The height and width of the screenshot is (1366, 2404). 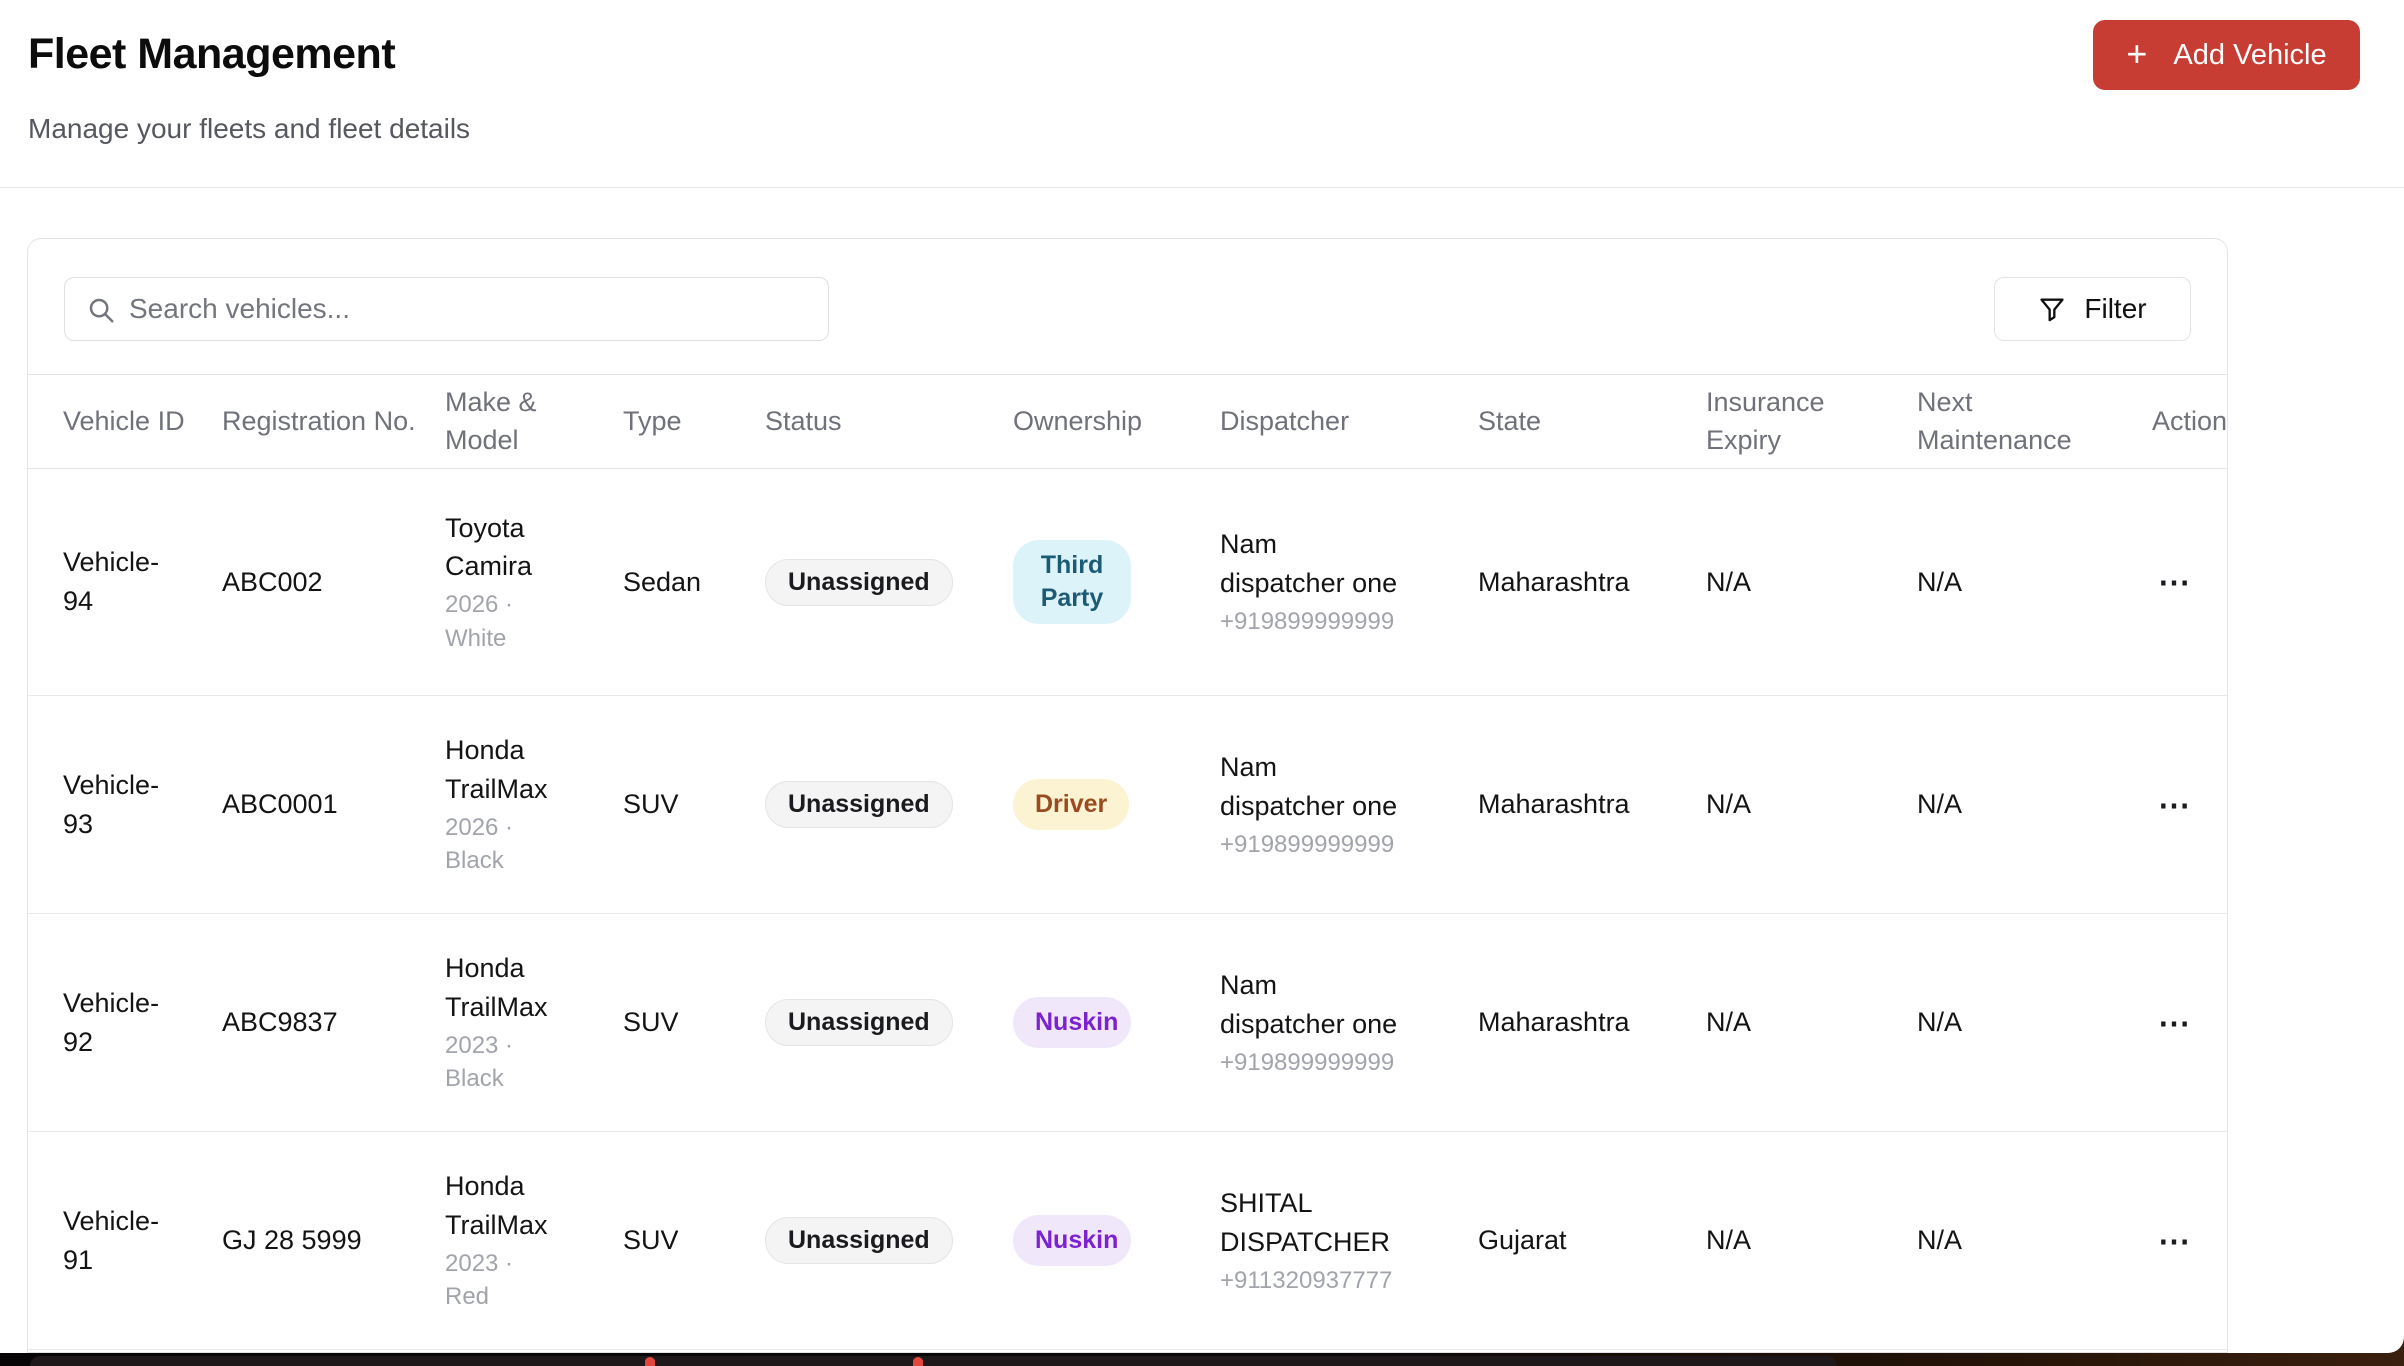 I want to click on vehicle-id-cell: Vehicle-92, so click(x=111, y=1022).